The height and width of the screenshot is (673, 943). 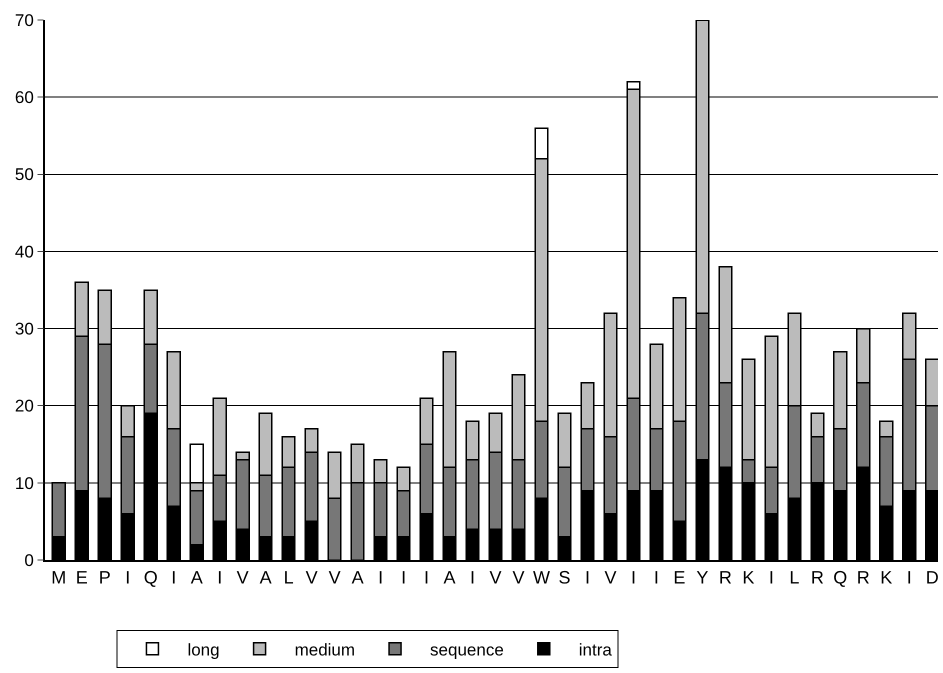 I want to click on y-tick-label: 0, so click(x=29, y=560).